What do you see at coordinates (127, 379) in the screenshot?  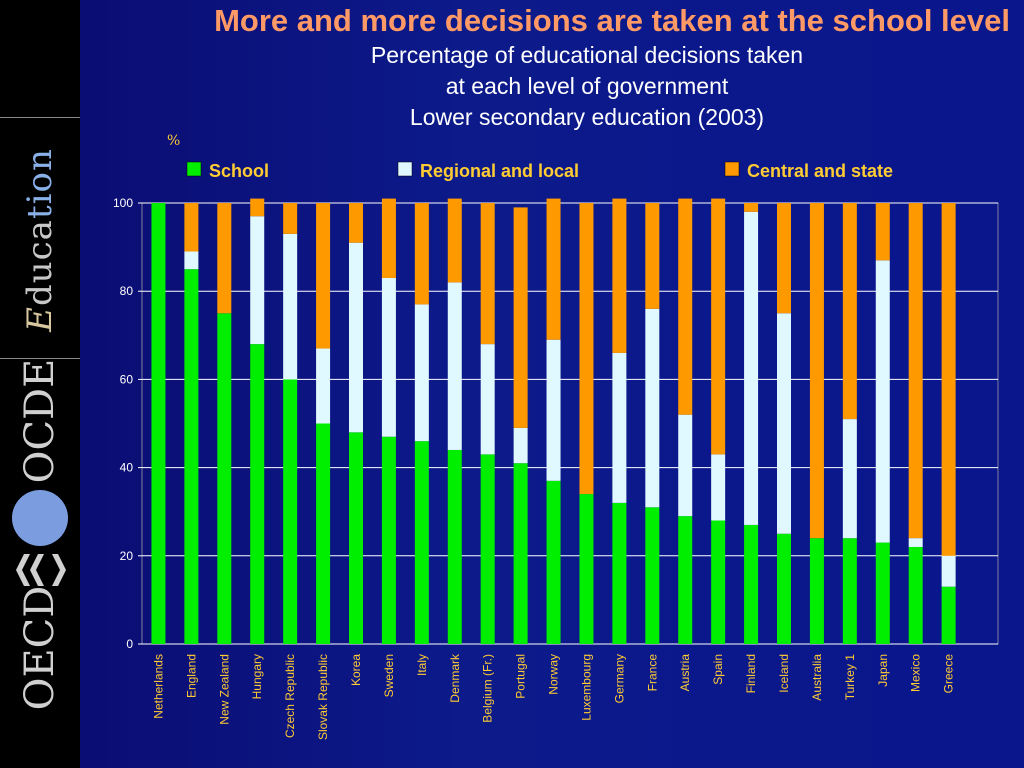 I see `y-tick-label: 60` at bounding box center [127, 379].